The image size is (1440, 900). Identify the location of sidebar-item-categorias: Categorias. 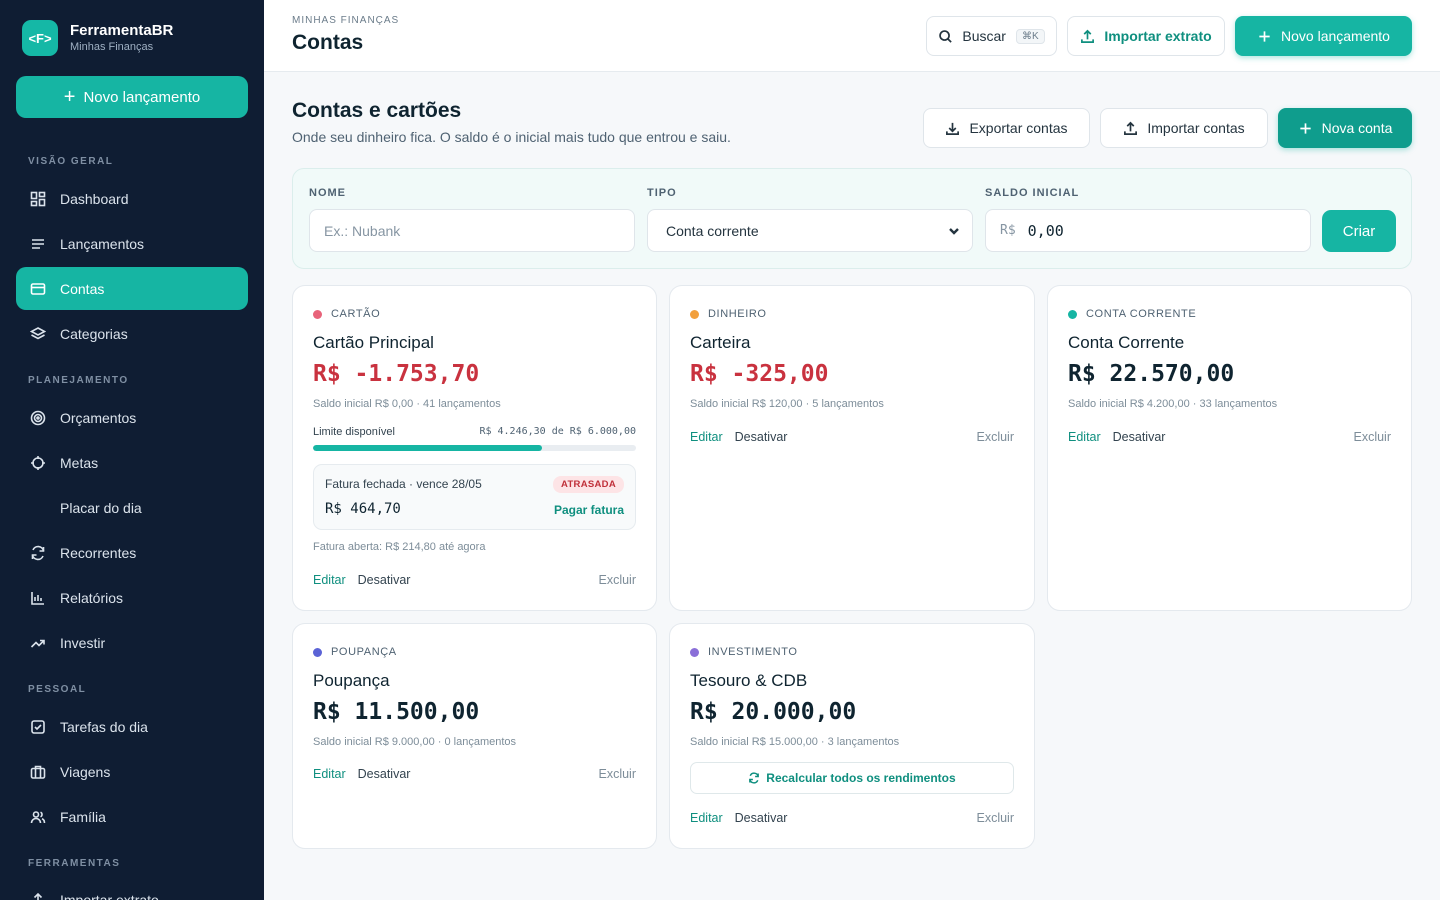
(132, 333).